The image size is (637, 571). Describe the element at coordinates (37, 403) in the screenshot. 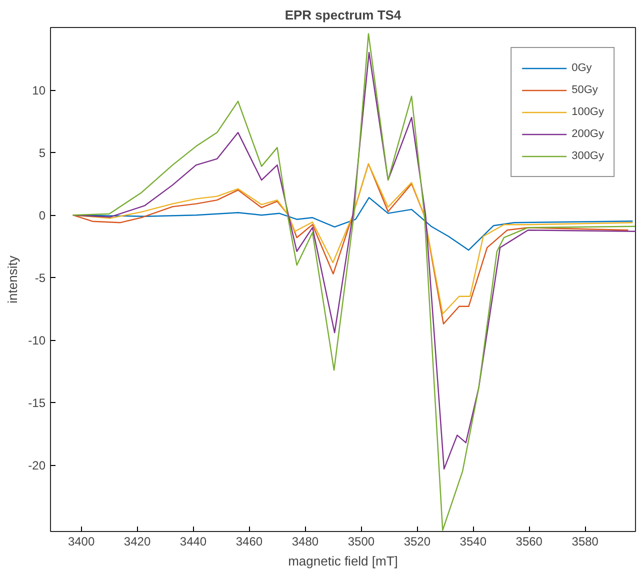

I see `y-tick-label: -15` at that location.